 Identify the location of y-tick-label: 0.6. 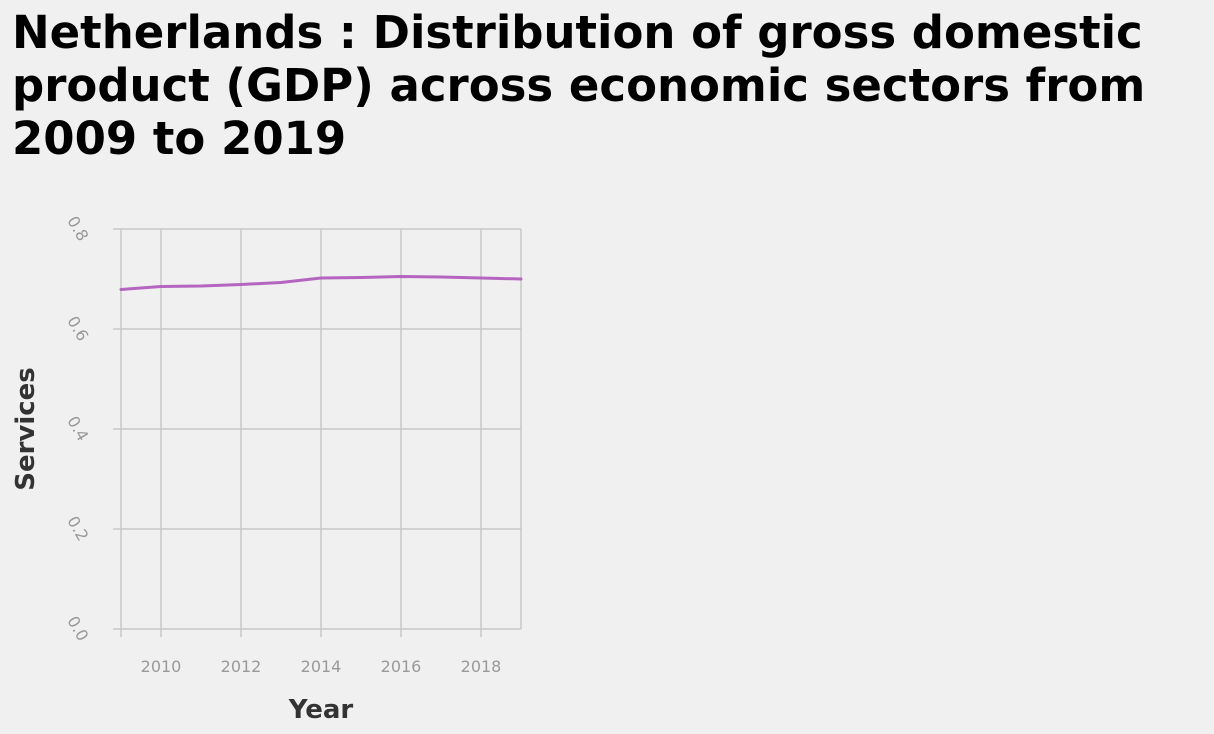
(77, 329).